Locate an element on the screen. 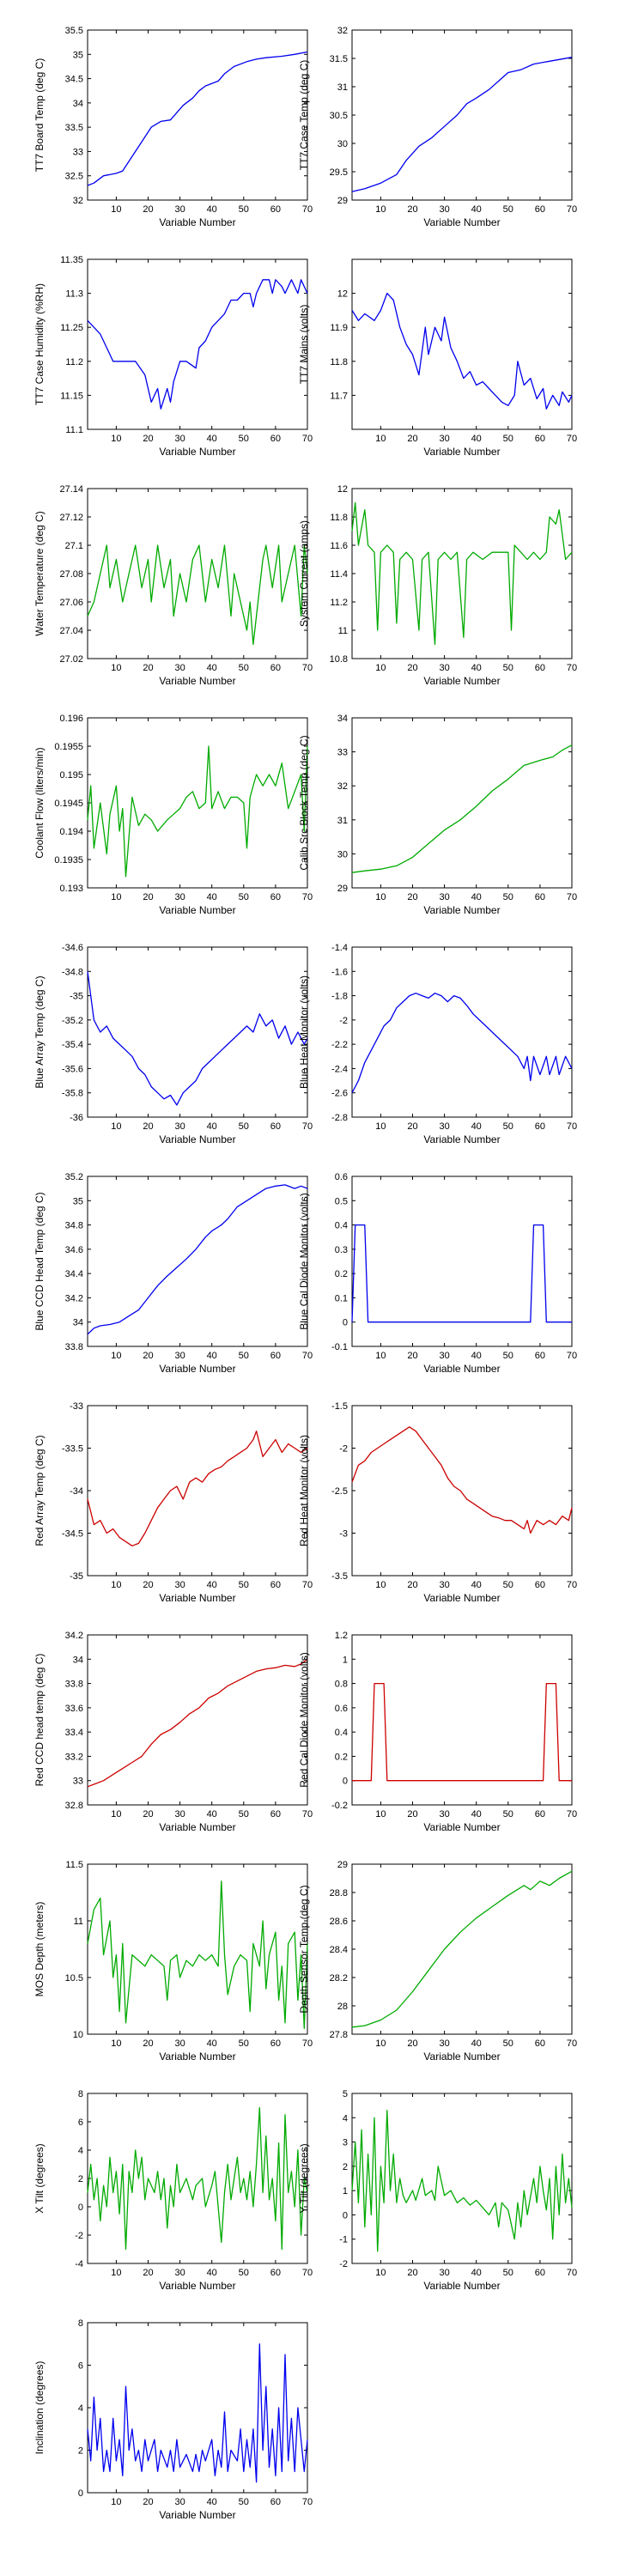 This screenshot has height=2576, width=644. y-tick-label: -34.5 is located at coordinates (72, 1535).